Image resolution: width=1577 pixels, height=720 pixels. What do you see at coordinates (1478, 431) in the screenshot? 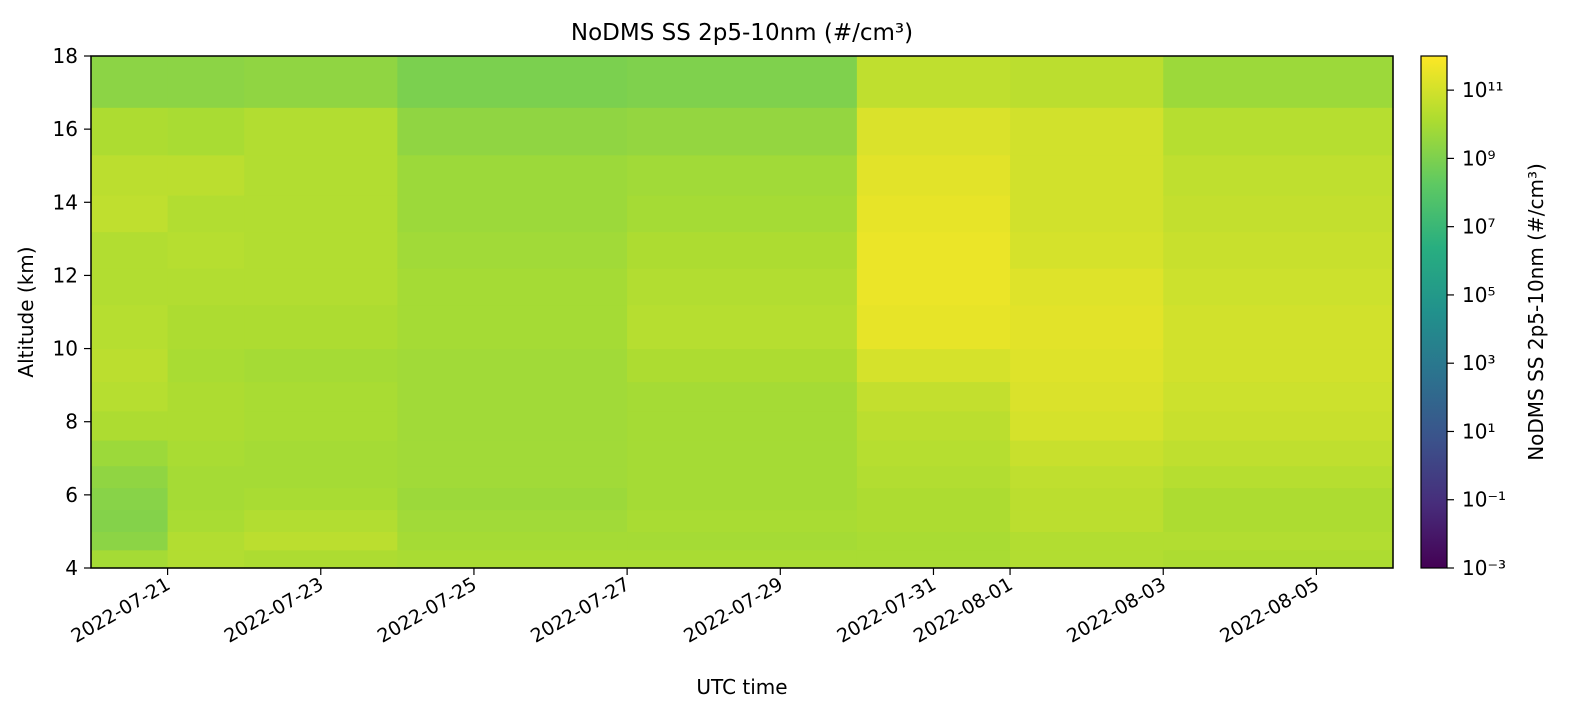
I see `colorbar-tick-label: 10¹` at bounding box center [1478, 431].